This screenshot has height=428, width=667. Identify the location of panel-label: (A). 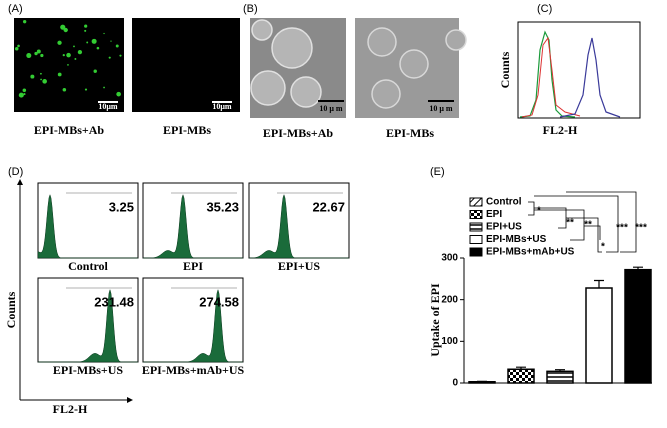
(15, 9).